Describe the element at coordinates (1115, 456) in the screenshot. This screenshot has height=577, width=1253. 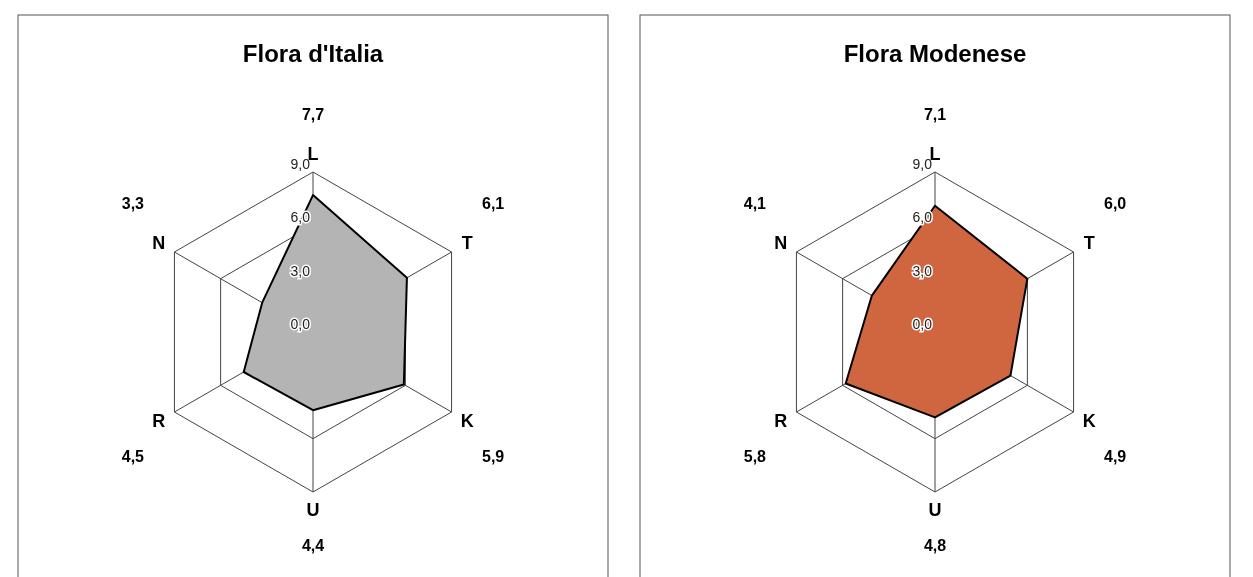
I see `text: 4,9` at that location.